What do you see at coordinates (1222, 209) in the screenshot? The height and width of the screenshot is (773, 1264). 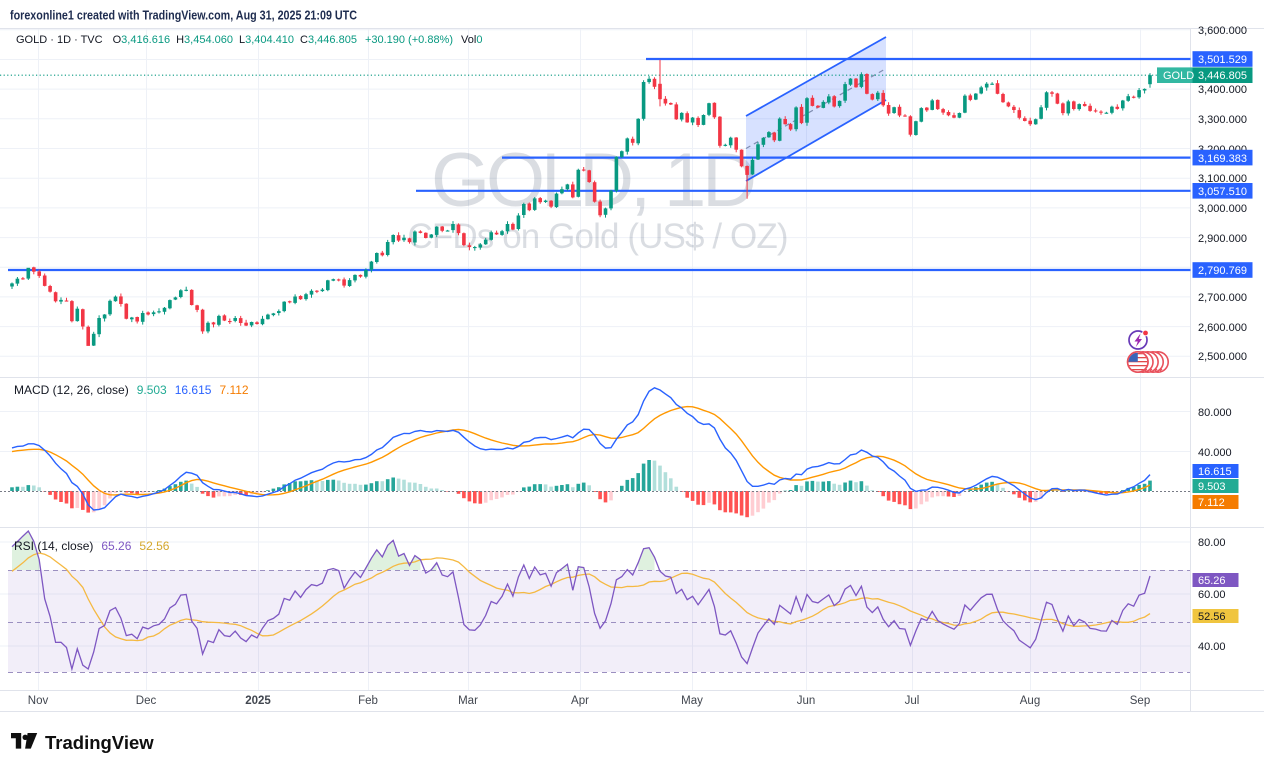 I see `svg-text: 3,000.000` at bounding box center [1222, 209].